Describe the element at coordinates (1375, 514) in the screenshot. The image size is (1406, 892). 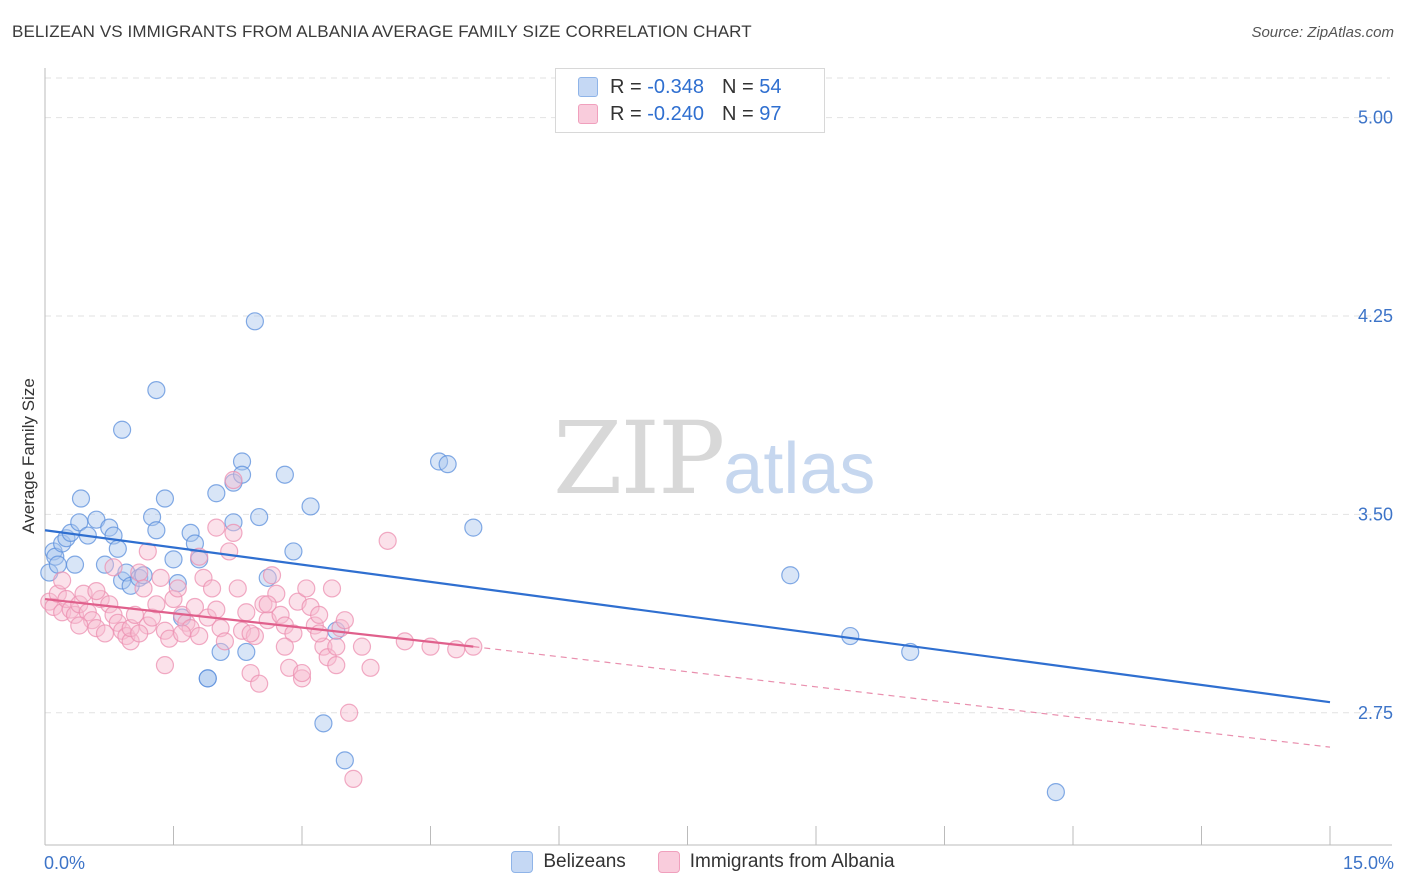
I see `y-tick-label: 3.50` at that location.